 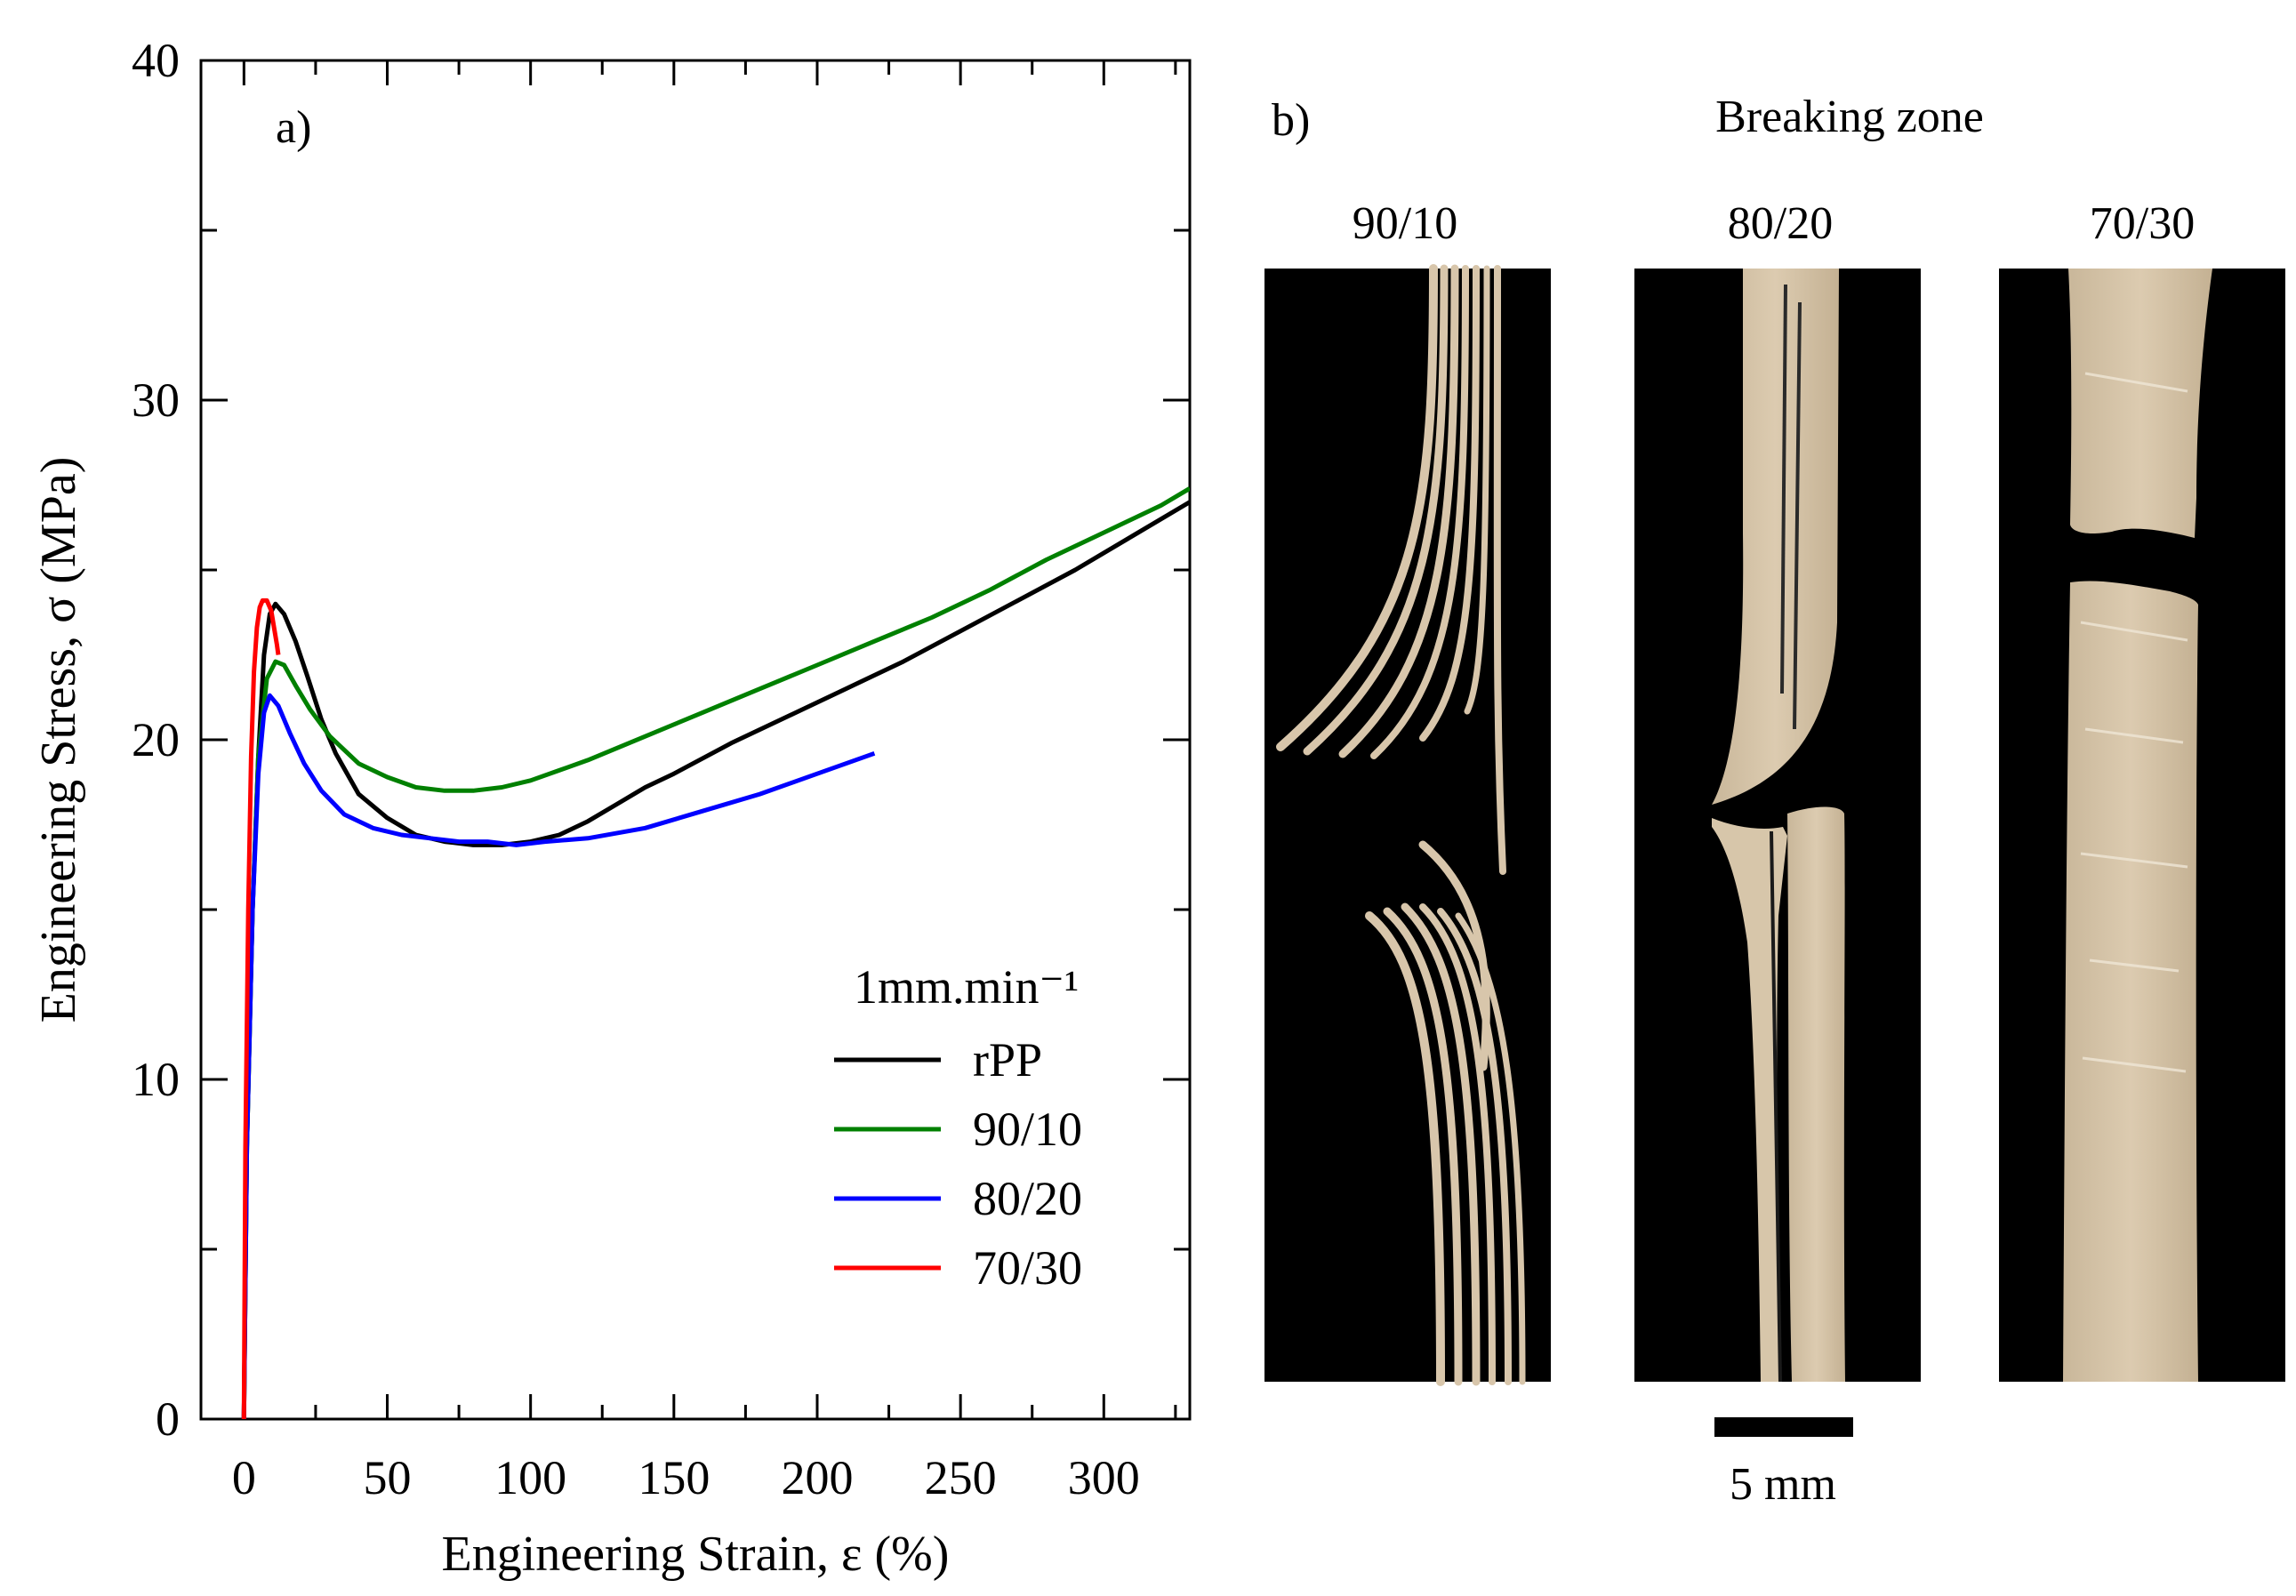 What do you see at coordinates (1104, 1477) in the screenshot?
I see `x-tick-label: 300` at bounding box center [1104, 1477].